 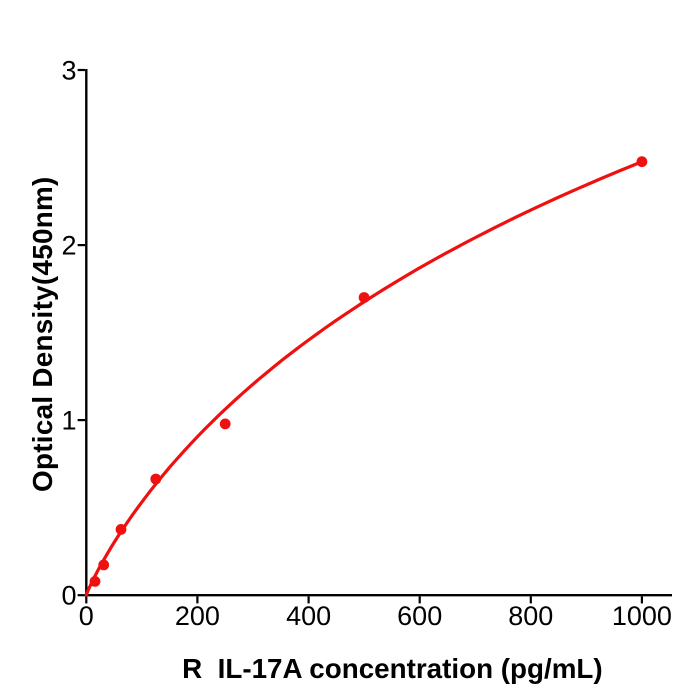 What do you see at coordinates (68, 246) in the screenshot?
I see `svg-text: 2` at bounding box center [68, 246].